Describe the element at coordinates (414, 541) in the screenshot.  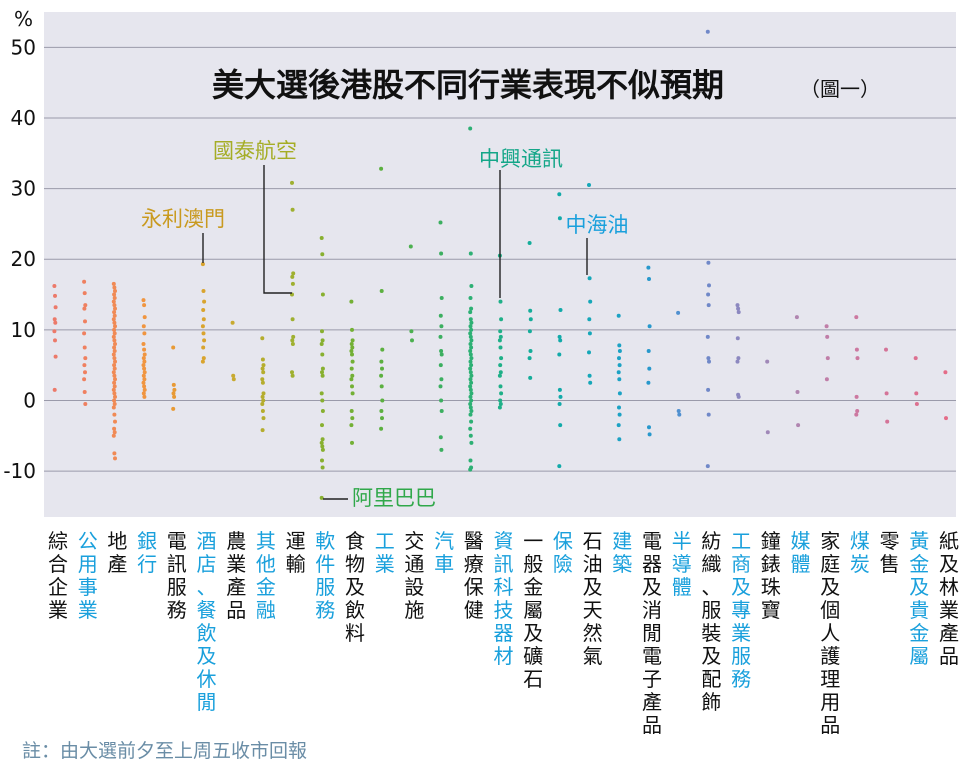
I see `category-label-char: 交` at that location.